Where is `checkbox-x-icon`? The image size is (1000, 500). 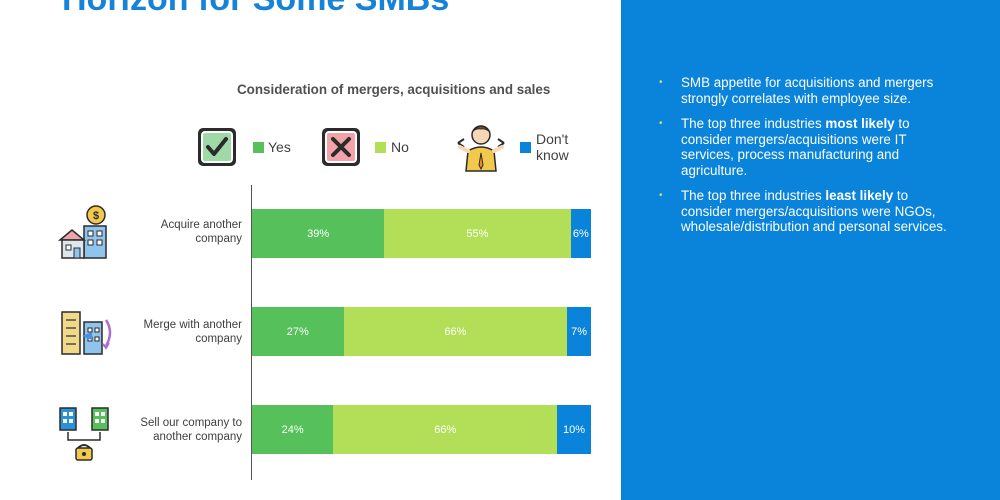 checkbox-x-icon is located at coordinates (341, 147).